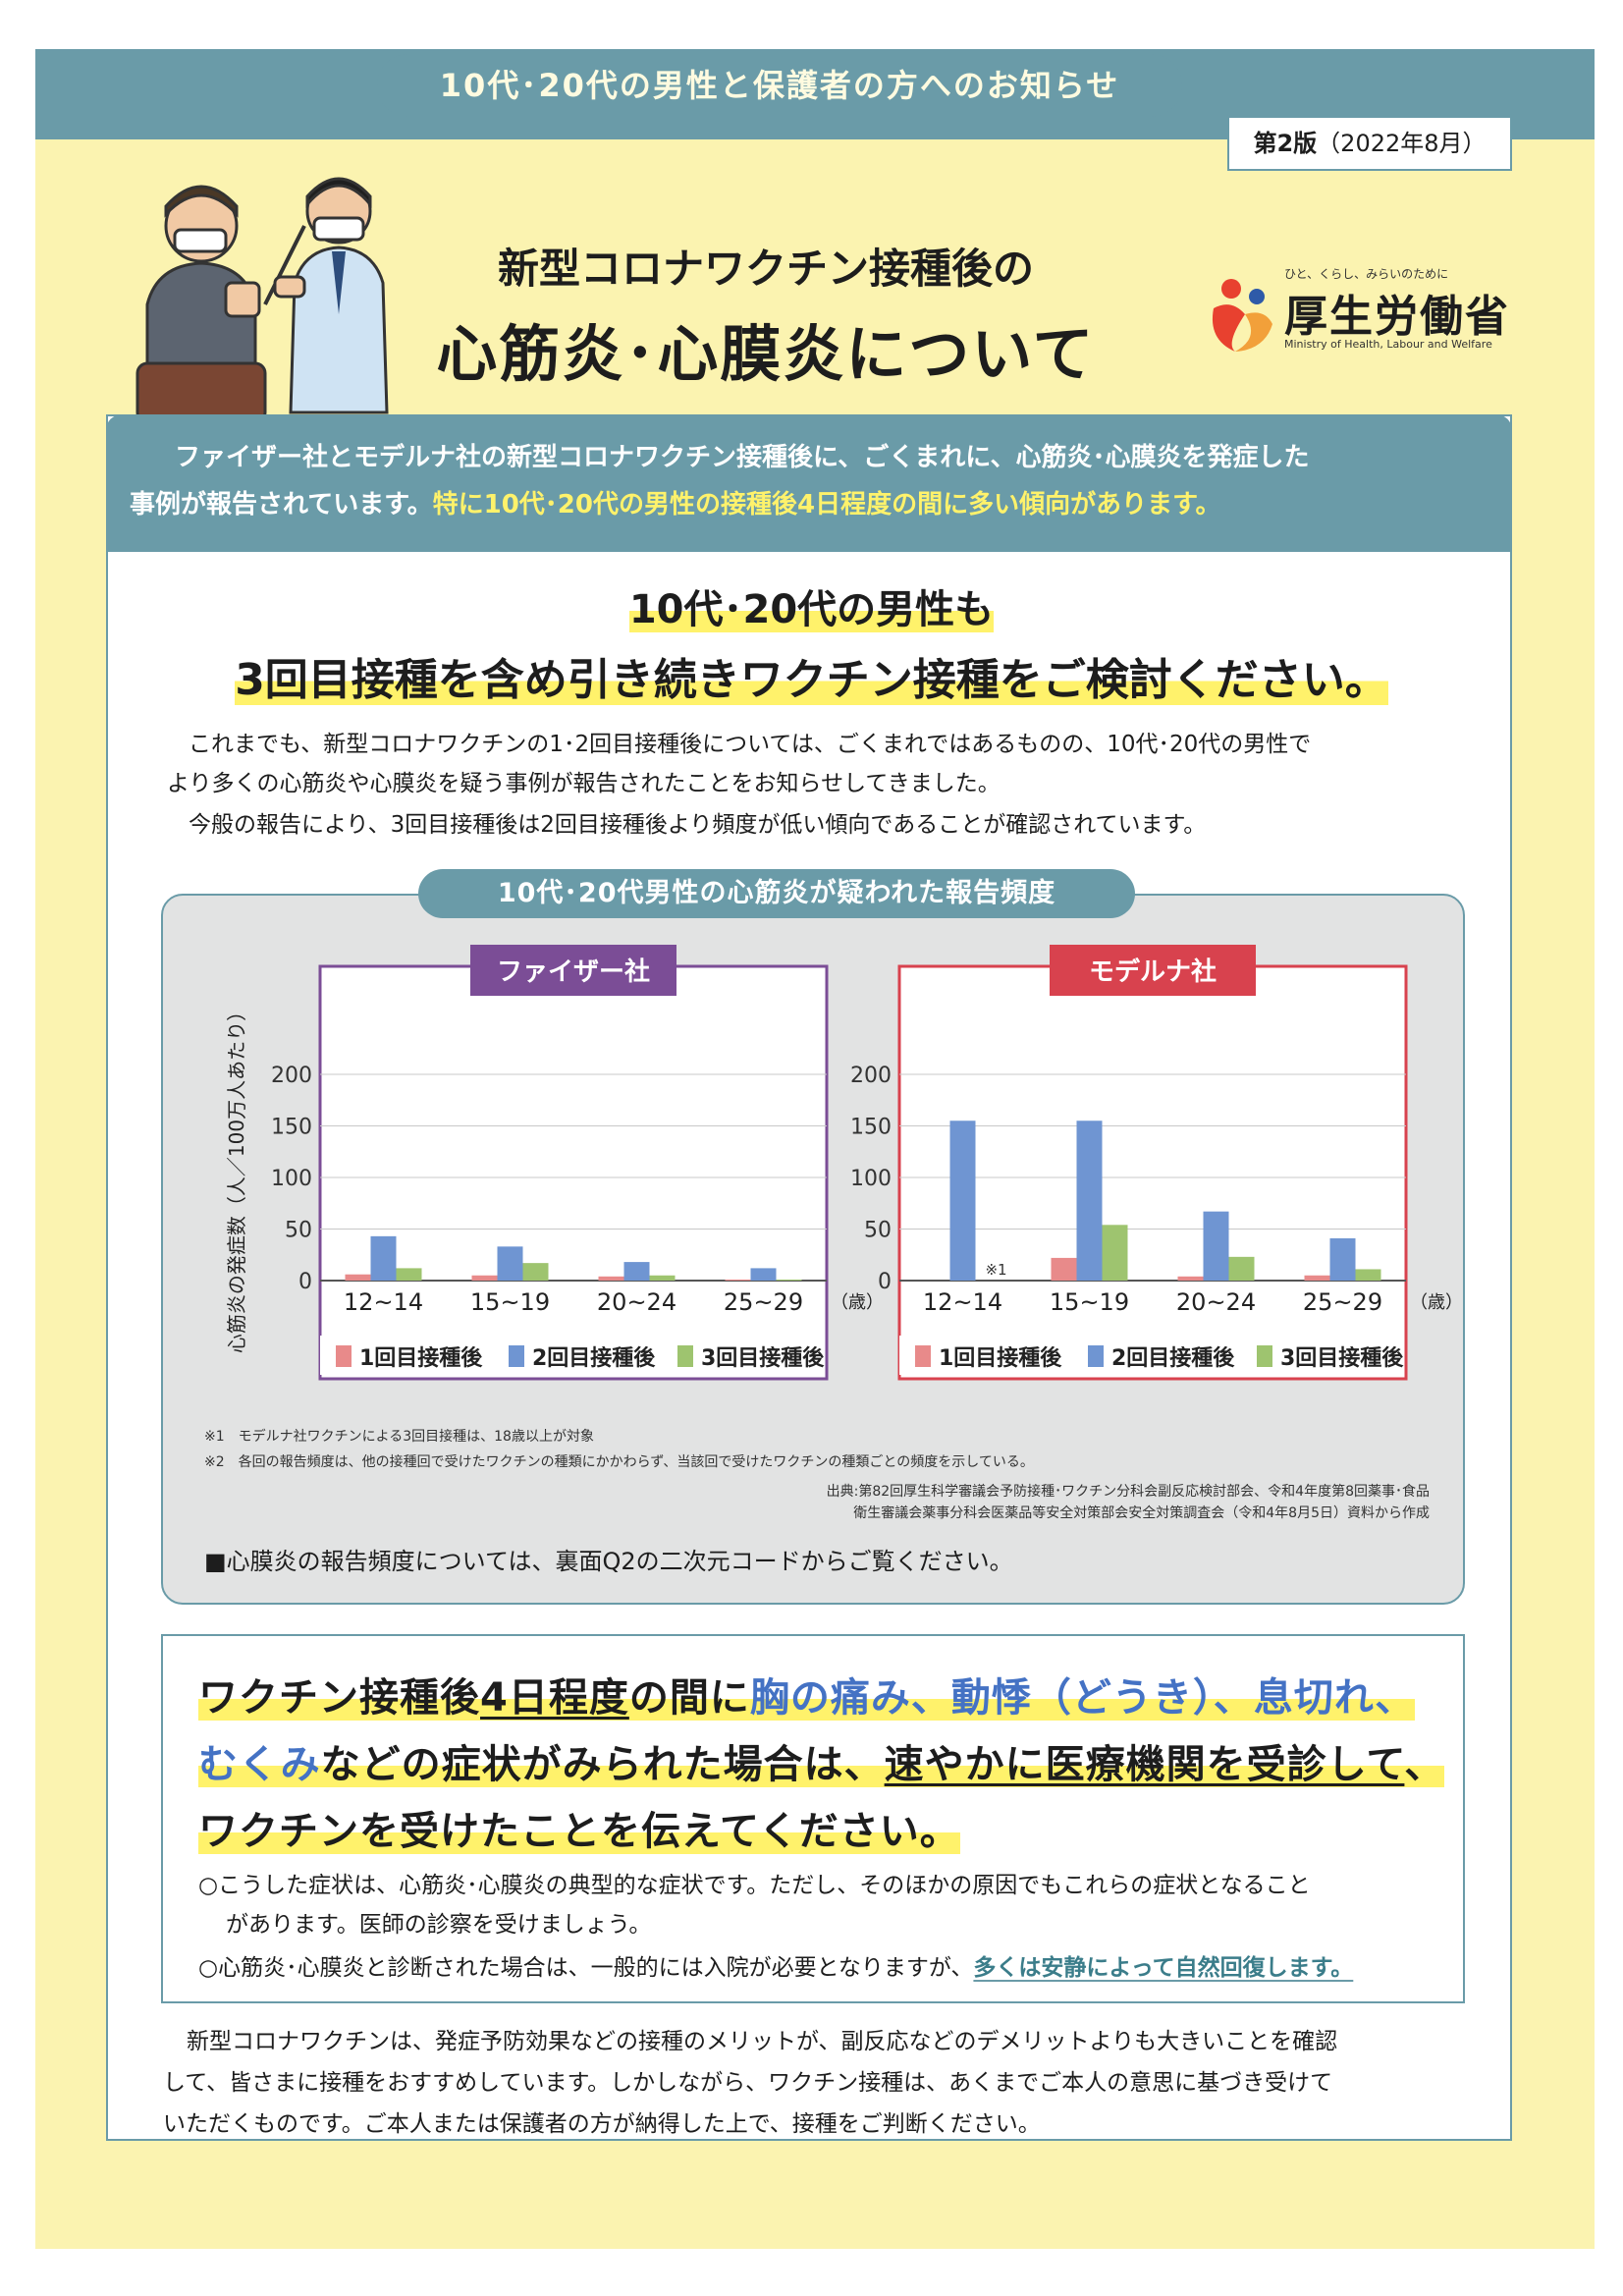 The height and width of the screenshot is (2296, 1623). Describe the element at coordinates (1089, 1302) in the screenshot. I see `x-tick-label: 15~19` at that location.